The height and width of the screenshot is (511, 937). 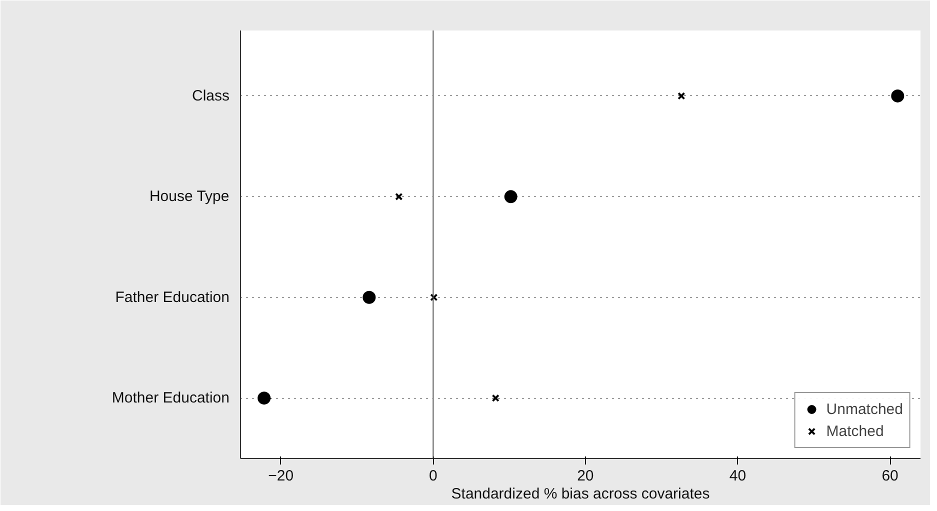 What do you see at coordinates (864, 409) in the screenshot?
I see `legend-label: Unmatched` at bounding box center [864, 409].